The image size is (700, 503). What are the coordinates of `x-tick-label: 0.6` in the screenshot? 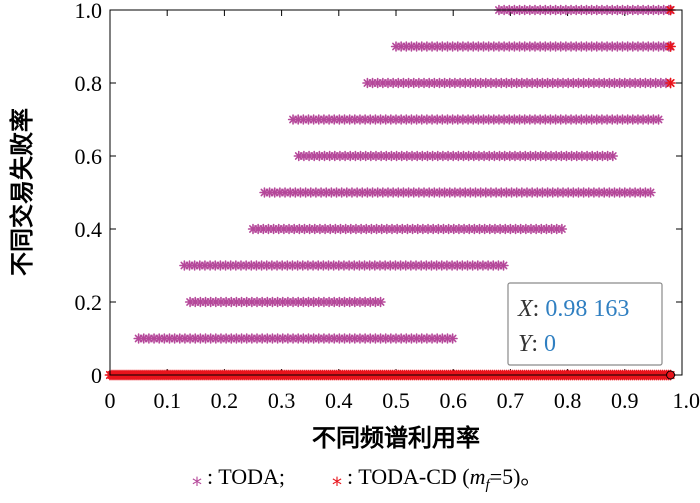 It's located at (453, 400).